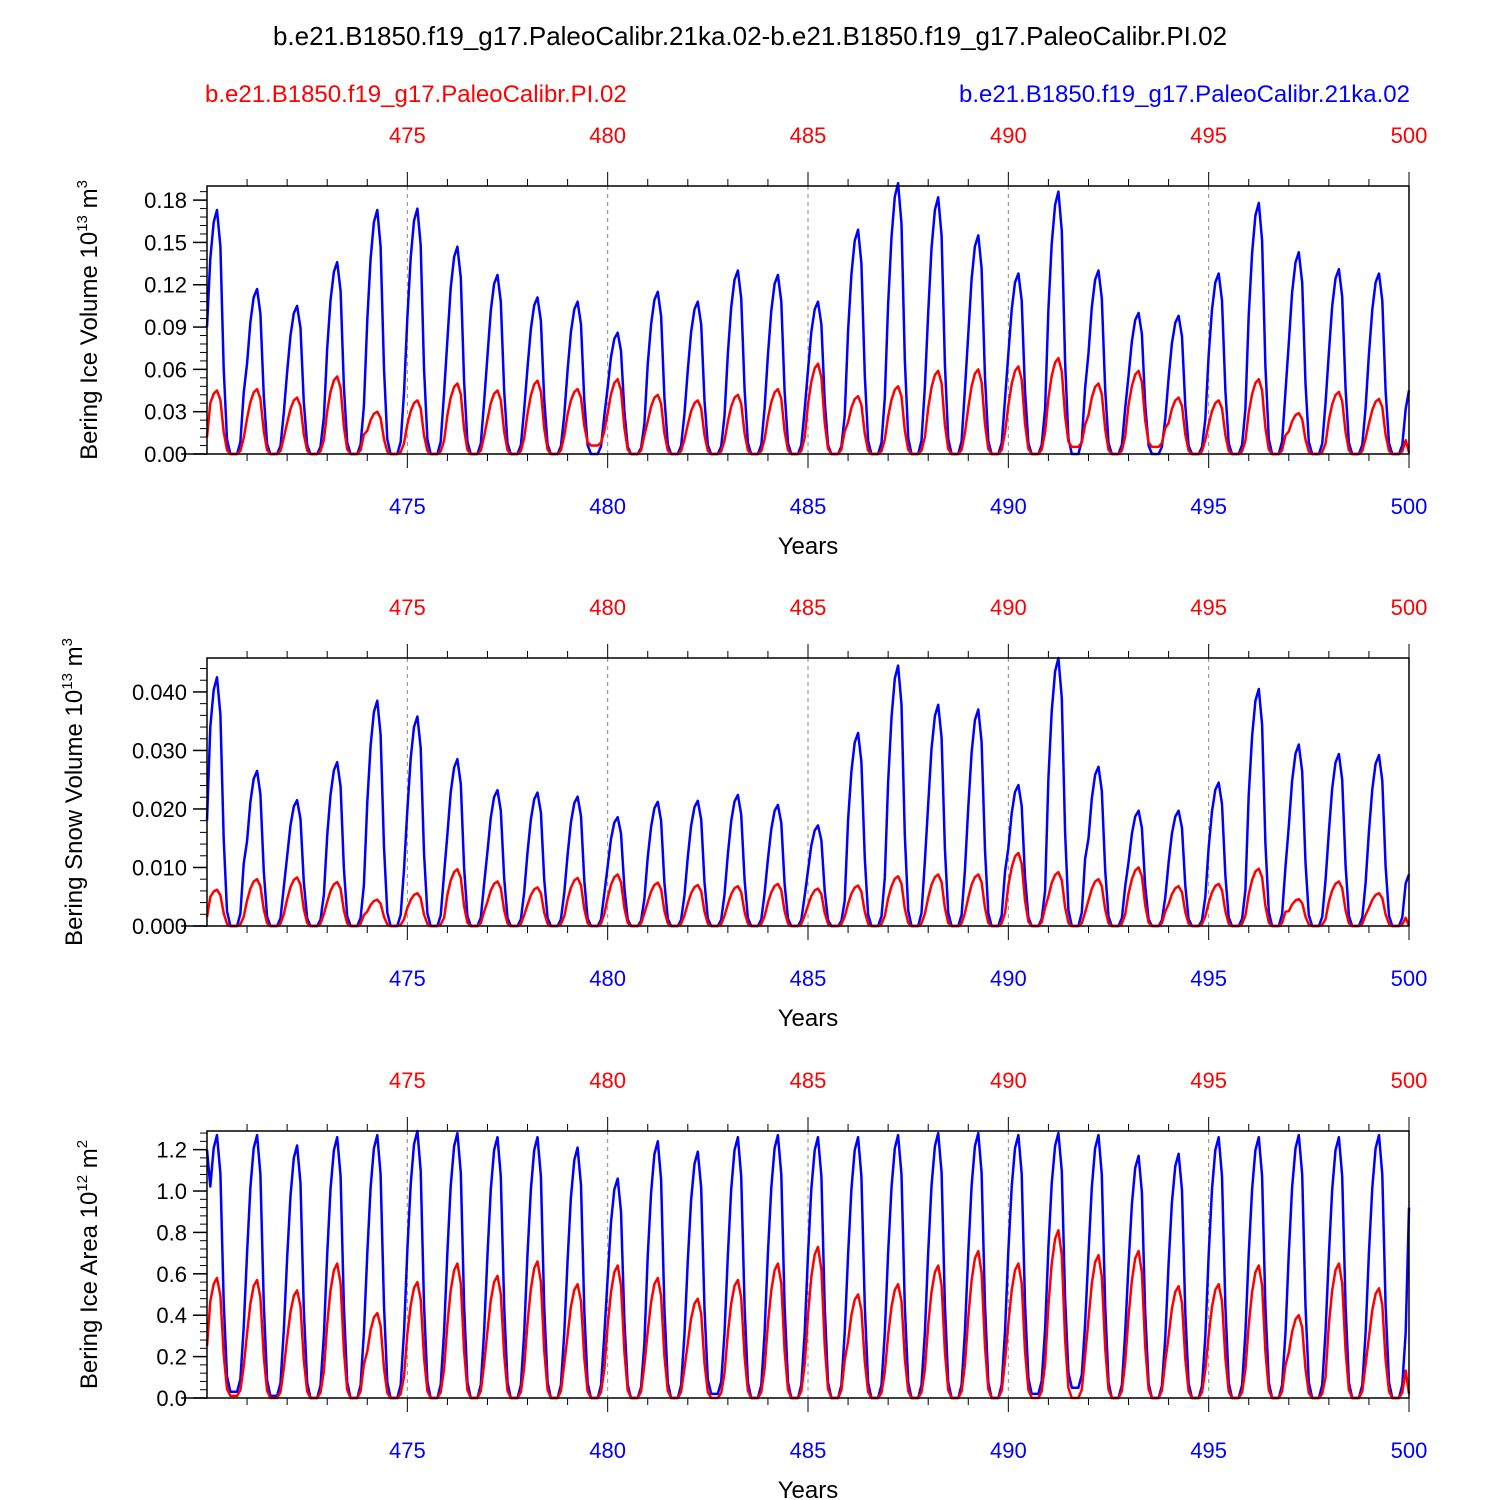  I want to click on y-tick-label: 0.18, so click(165, 200).